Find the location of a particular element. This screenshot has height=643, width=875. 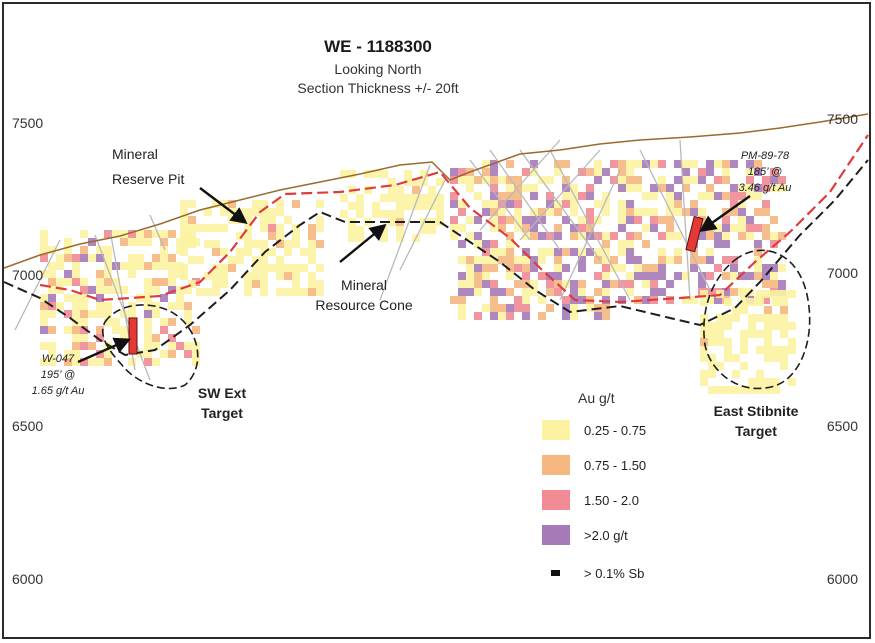

legend-title: Au g/t is located at coordinates (596, 398).